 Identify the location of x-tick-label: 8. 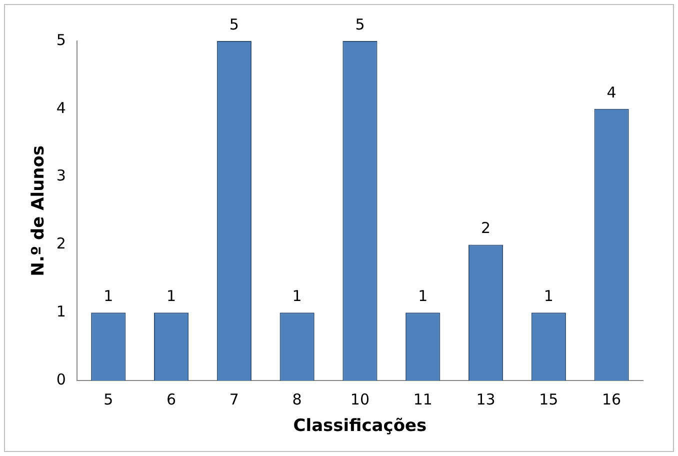
(297, 399).